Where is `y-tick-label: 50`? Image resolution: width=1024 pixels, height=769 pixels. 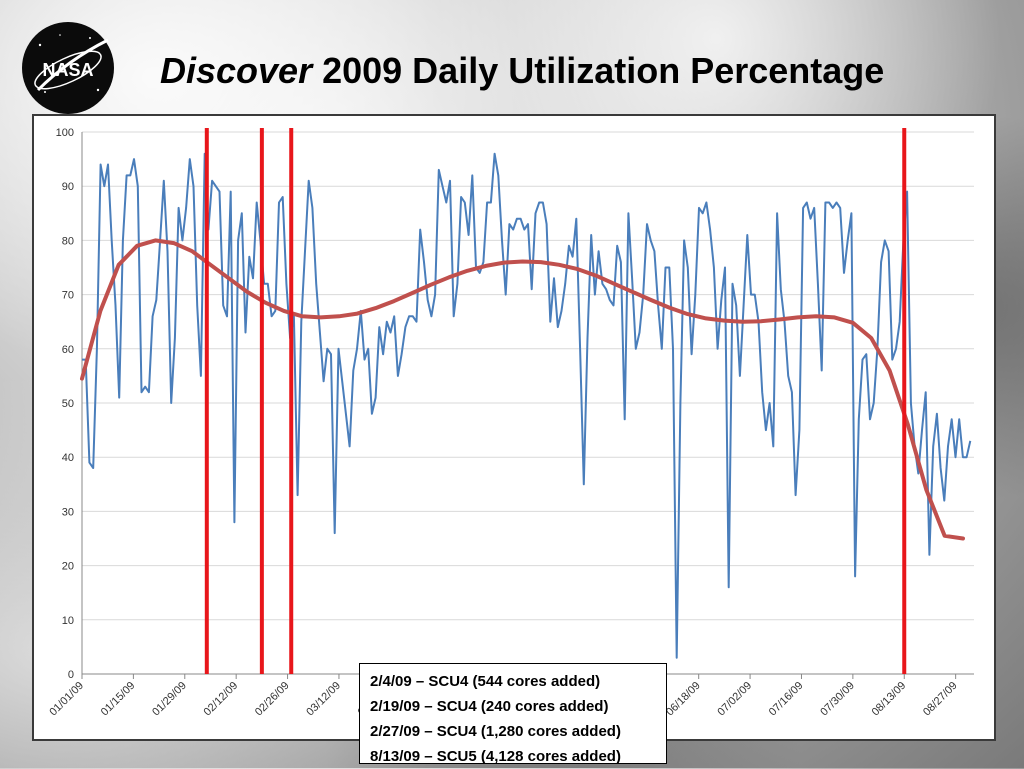
y-tick-label: 50 is located at coordinates (68, 404).